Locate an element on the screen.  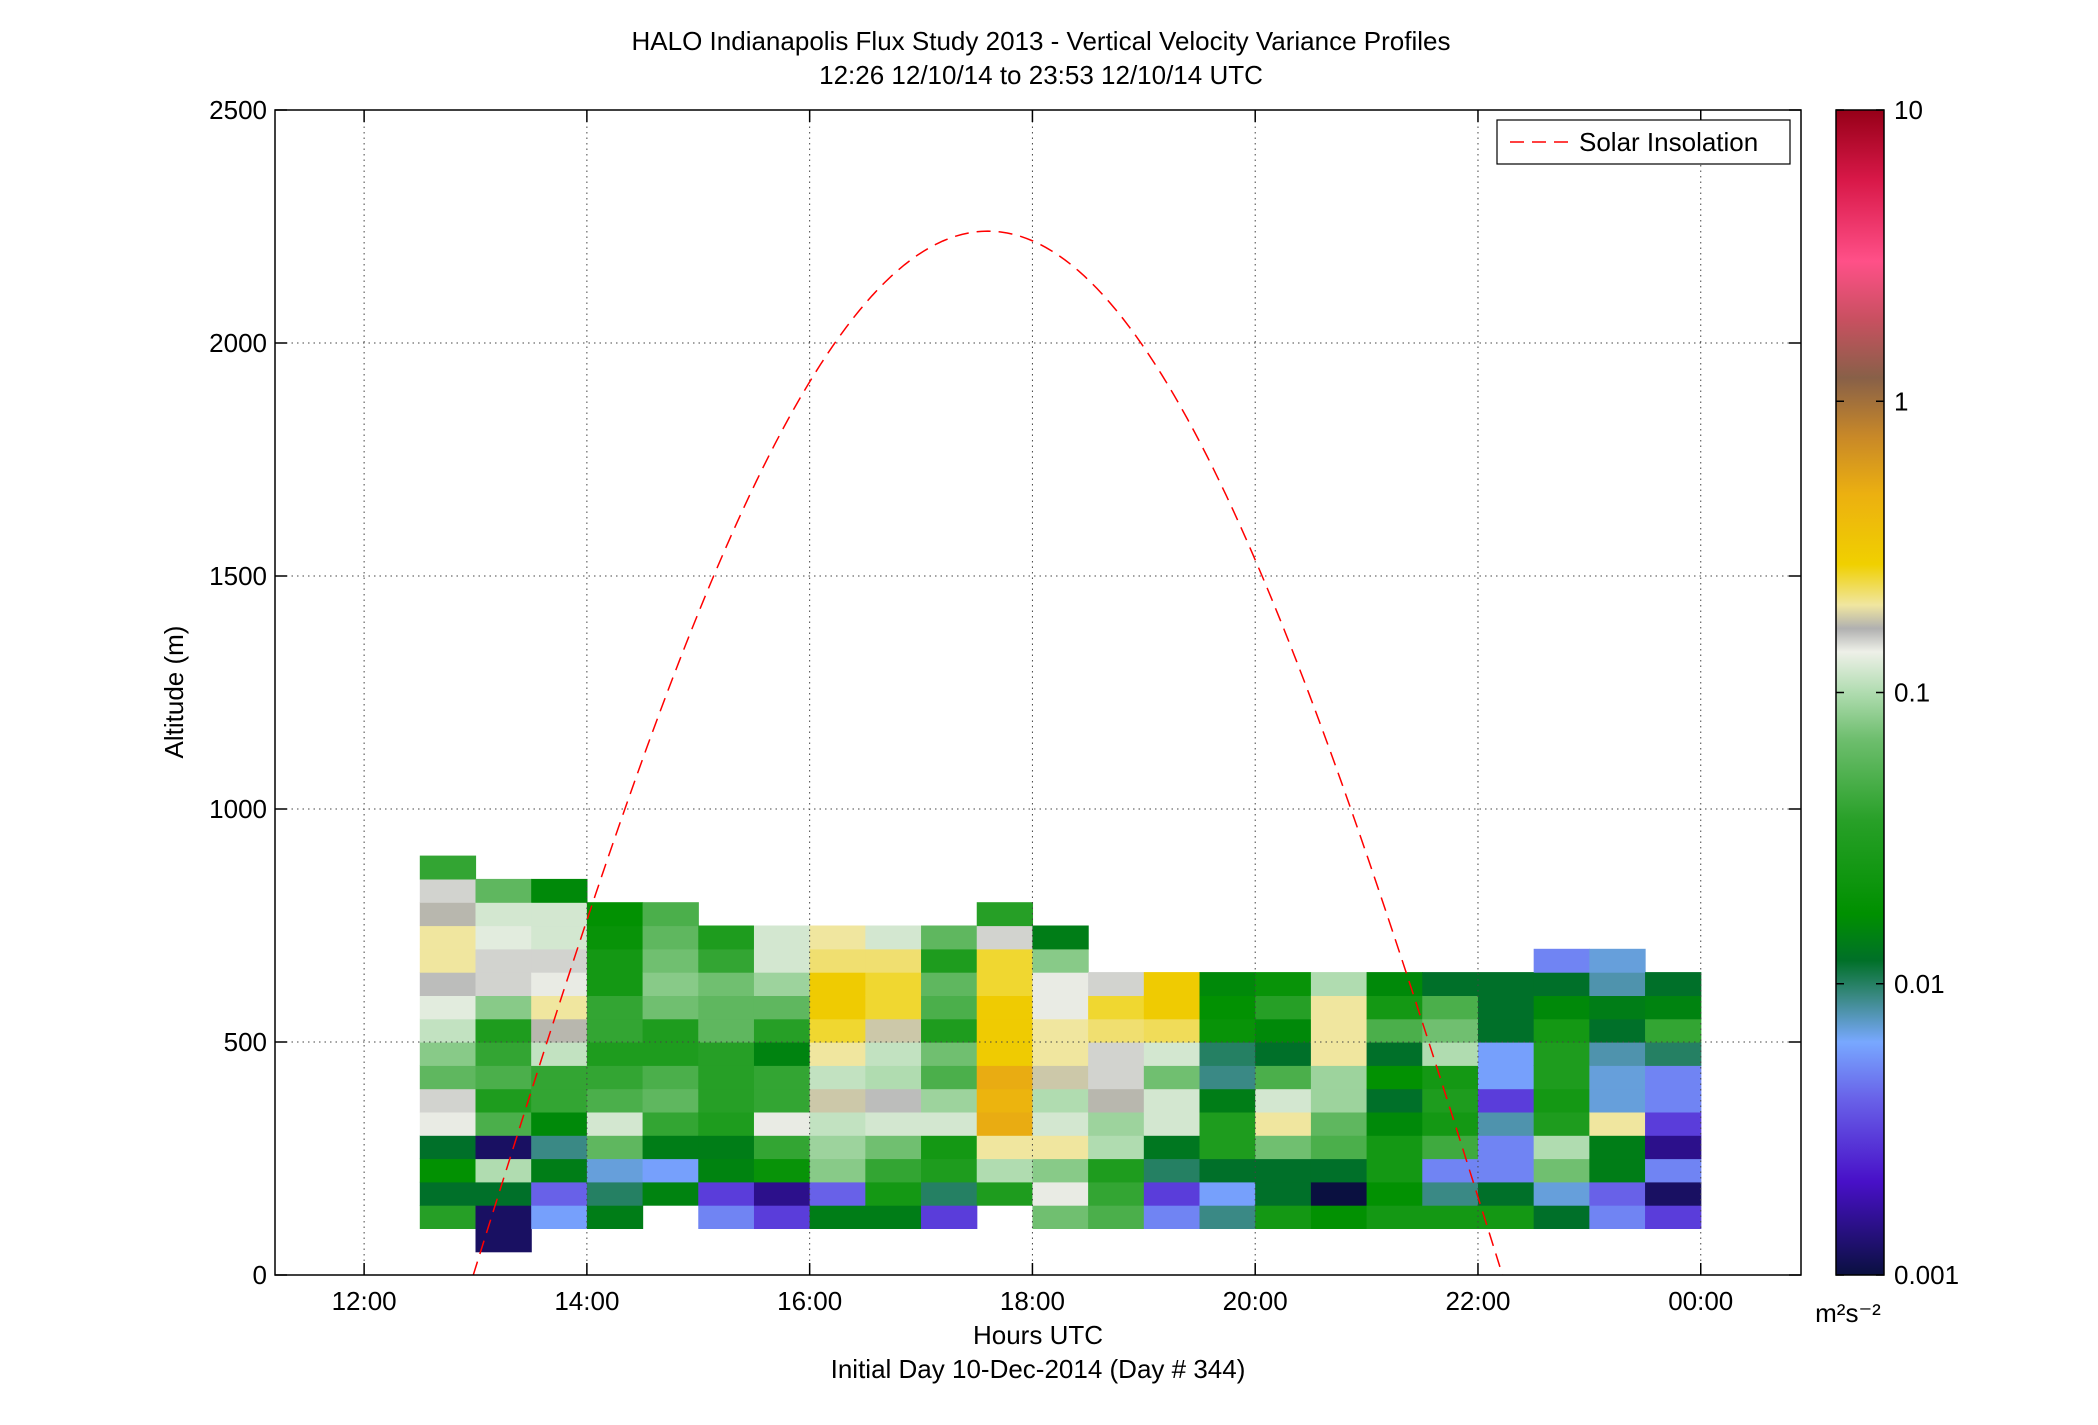
colorbar-units: m²s⁻² is located at coordinates (1848, 1313).